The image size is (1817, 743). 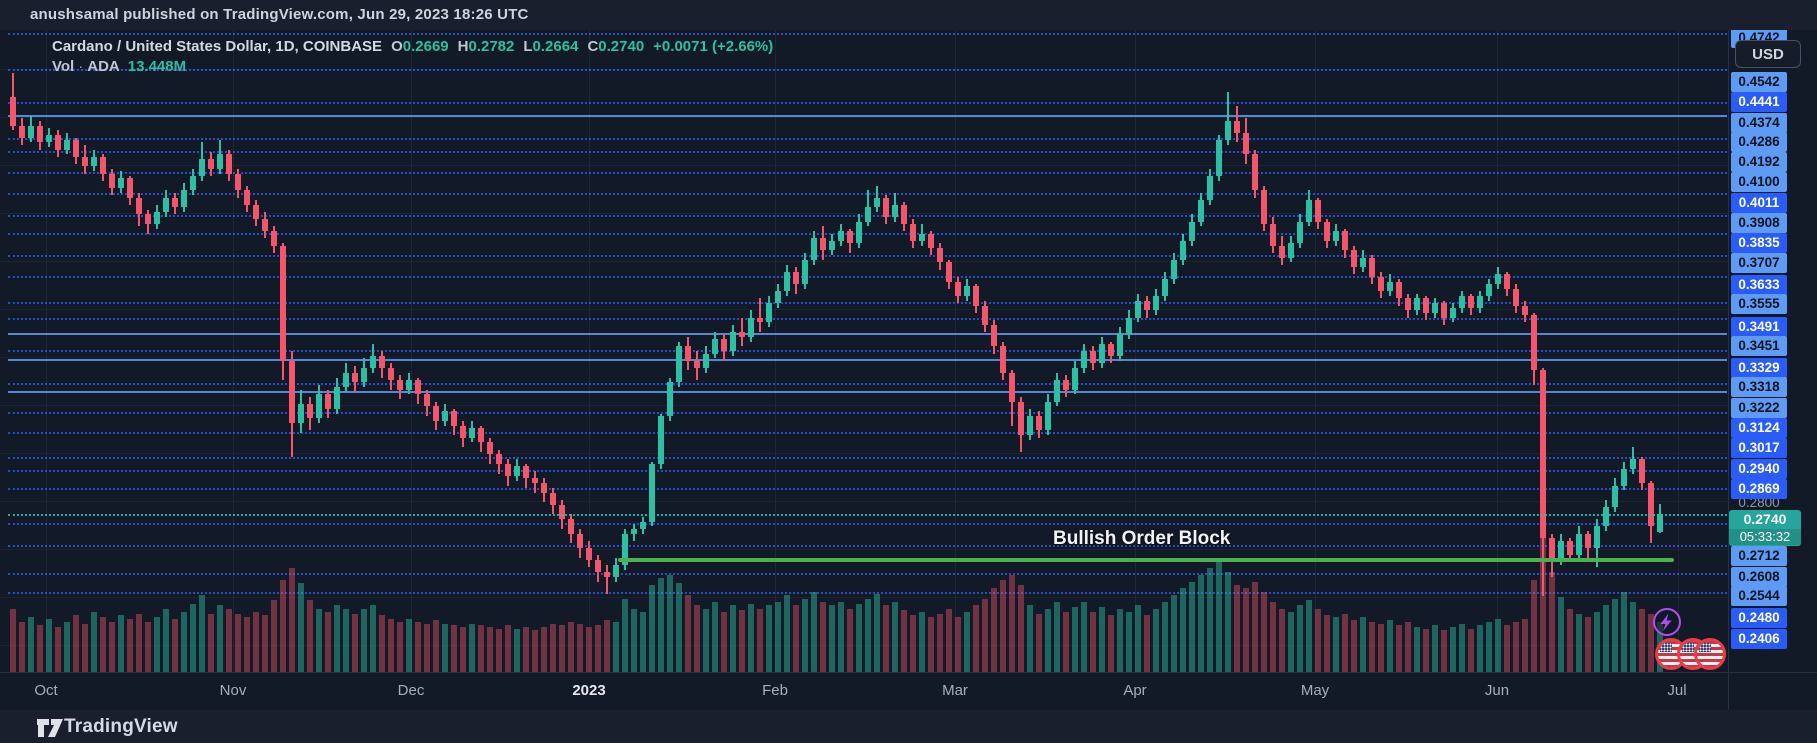 I want to click on price-scale-label: 0.3491, so click(x=1759, y=327).